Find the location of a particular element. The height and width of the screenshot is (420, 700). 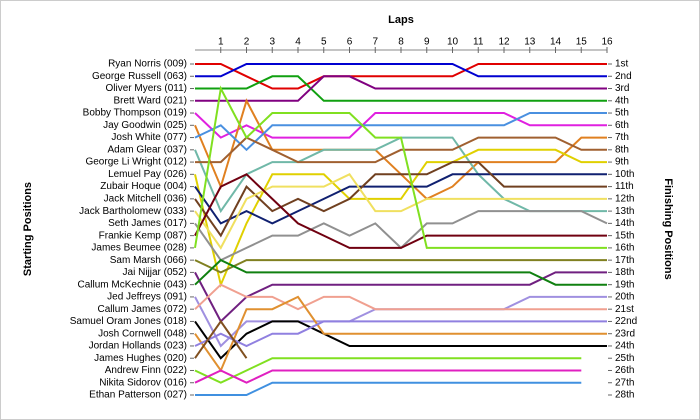

driver-label: Sam Marsh (066) is located at coordinates (148, 260).